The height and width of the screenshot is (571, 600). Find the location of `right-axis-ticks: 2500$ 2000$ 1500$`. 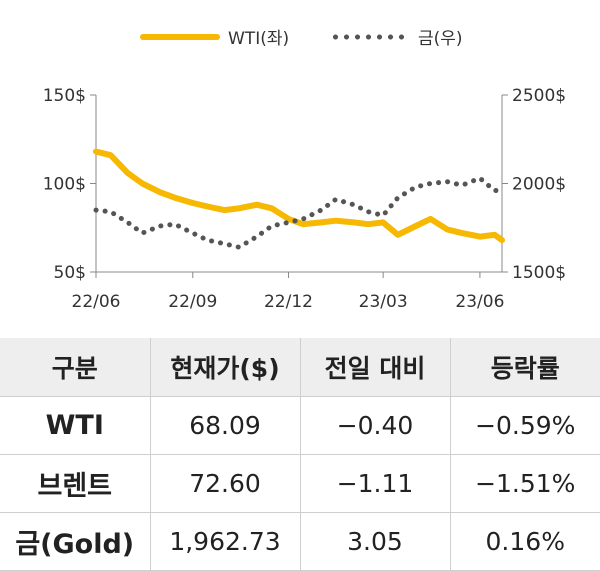

right-axis-ticks: 2500$ 2000$ 1500$ is located at coordinates (534, 184).